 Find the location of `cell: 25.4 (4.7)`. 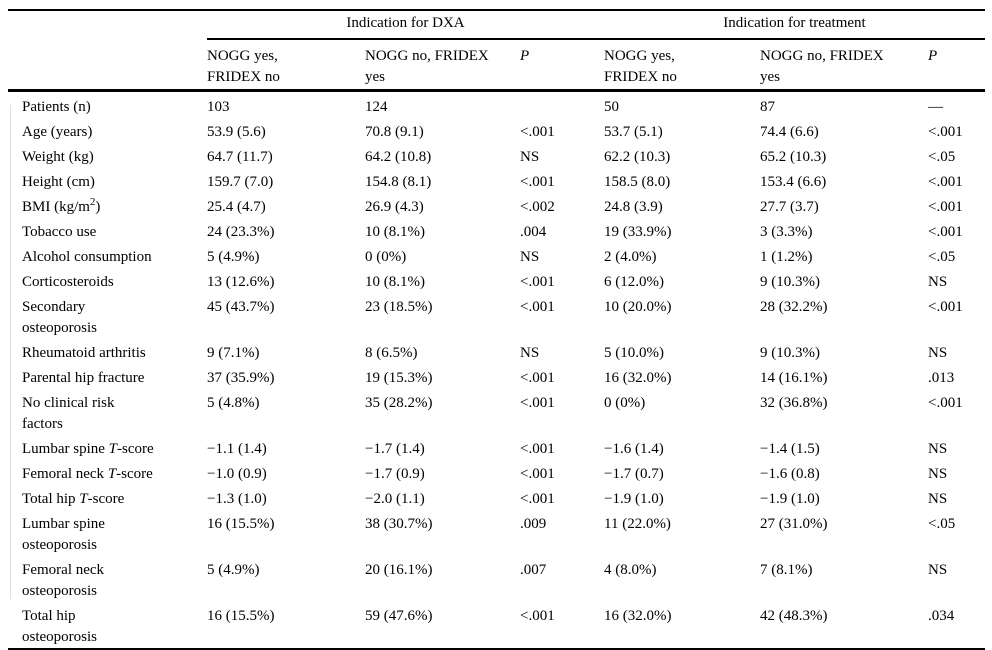

cell: 25.4 (4.7) is located at coordinates (236, 206).